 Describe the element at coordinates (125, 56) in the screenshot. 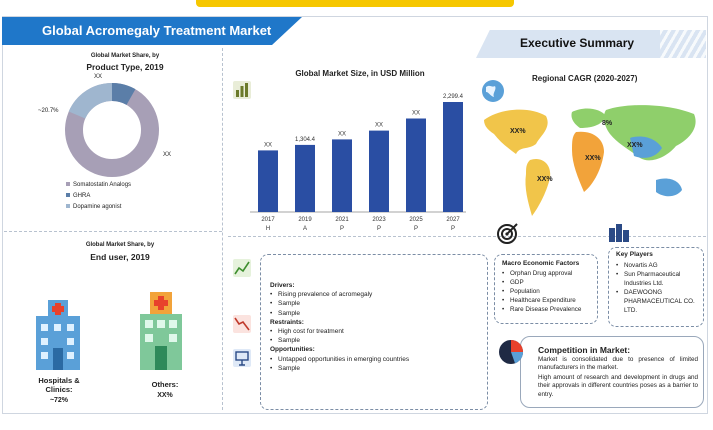

I see `product-share-heading: Global Market Share, by` at that location.